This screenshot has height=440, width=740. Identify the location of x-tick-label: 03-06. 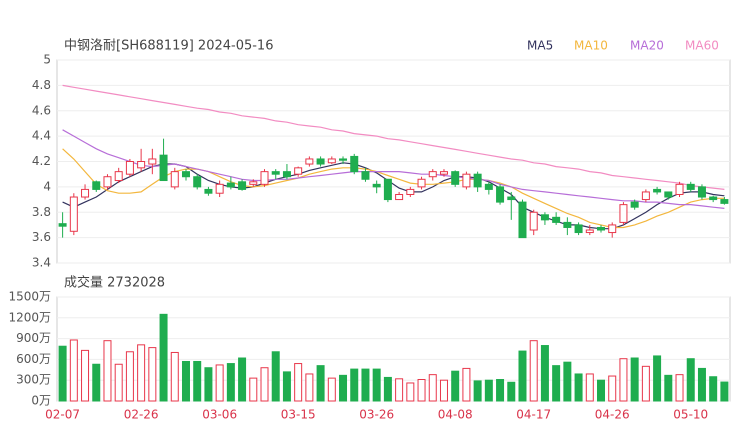
(219, 415).